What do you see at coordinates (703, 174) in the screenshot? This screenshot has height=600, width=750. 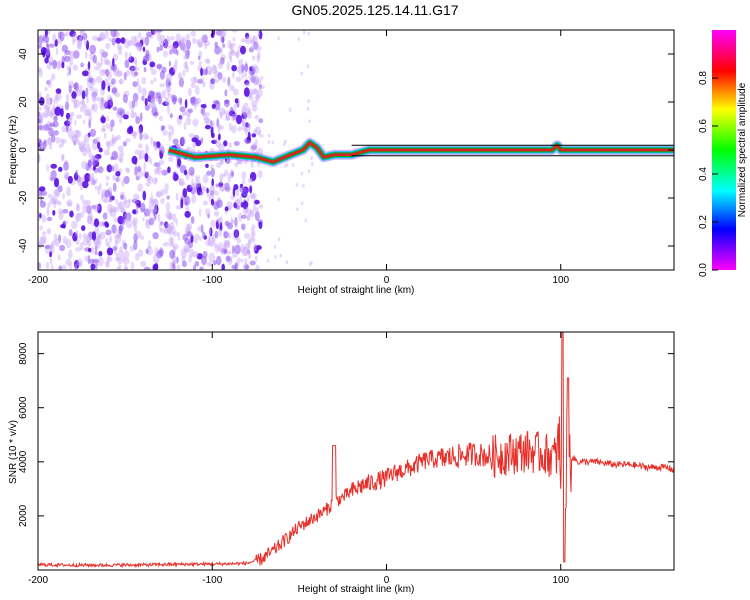 I see `colorbar-tick-label: 0.4` at bounding box center [703, 174].